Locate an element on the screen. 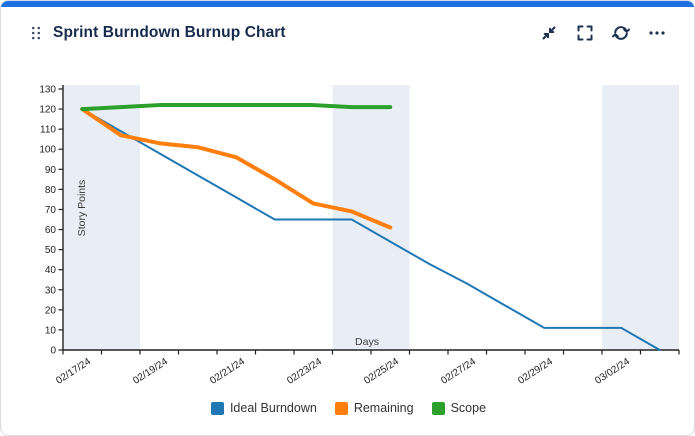 The width and height of the screenshot is (695, 436). x-tick-label: 02/27/24 is located at coordinates (458, 371).